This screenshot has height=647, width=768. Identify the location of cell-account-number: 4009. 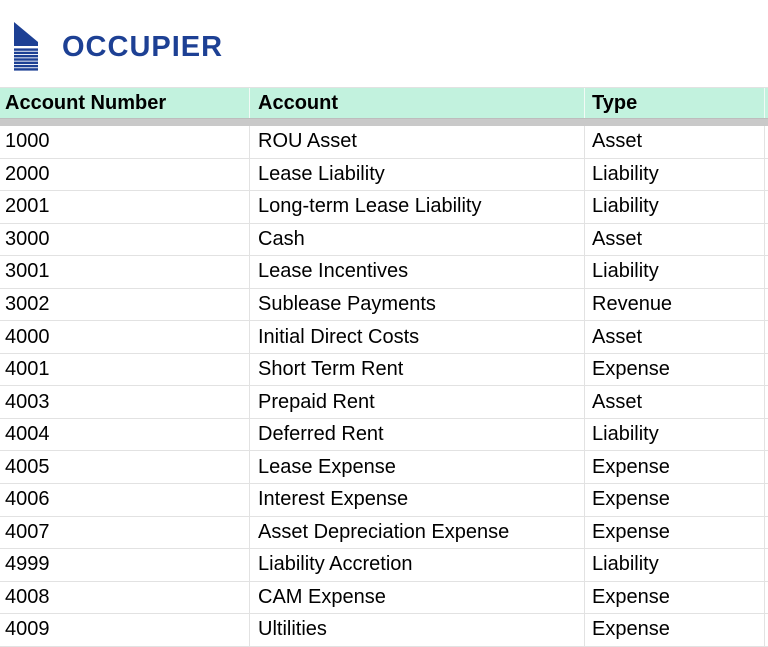
(125, 630).